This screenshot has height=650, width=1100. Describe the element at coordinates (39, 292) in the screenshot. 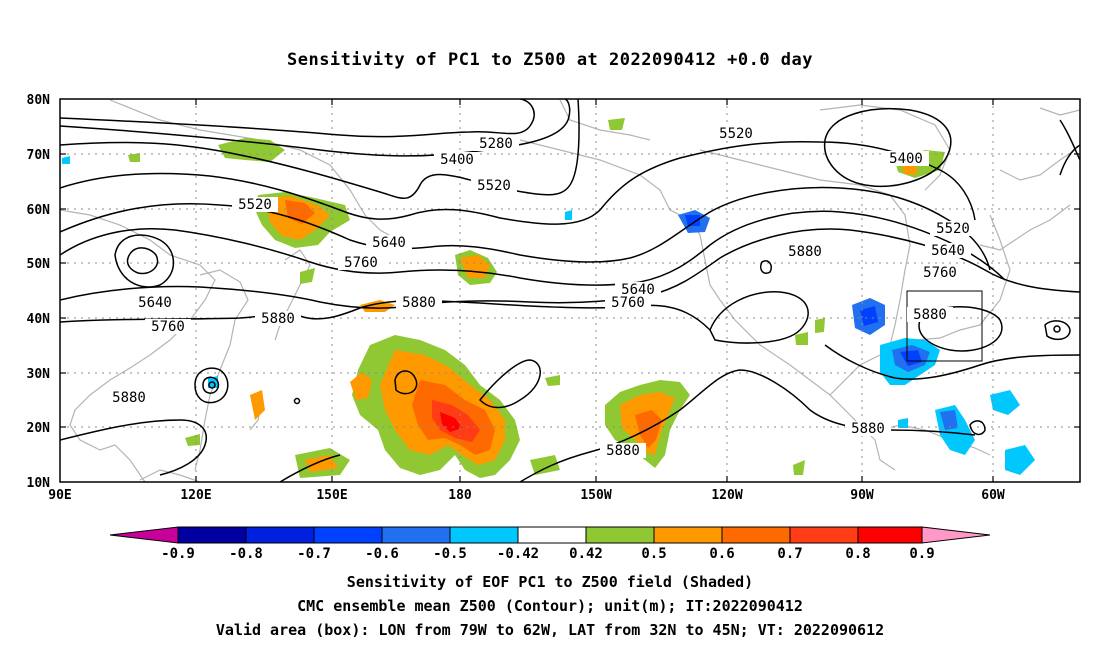

I see `latitude-labels: 80N 70N 60N 50N 40N 30N 20N 10N` at that location.